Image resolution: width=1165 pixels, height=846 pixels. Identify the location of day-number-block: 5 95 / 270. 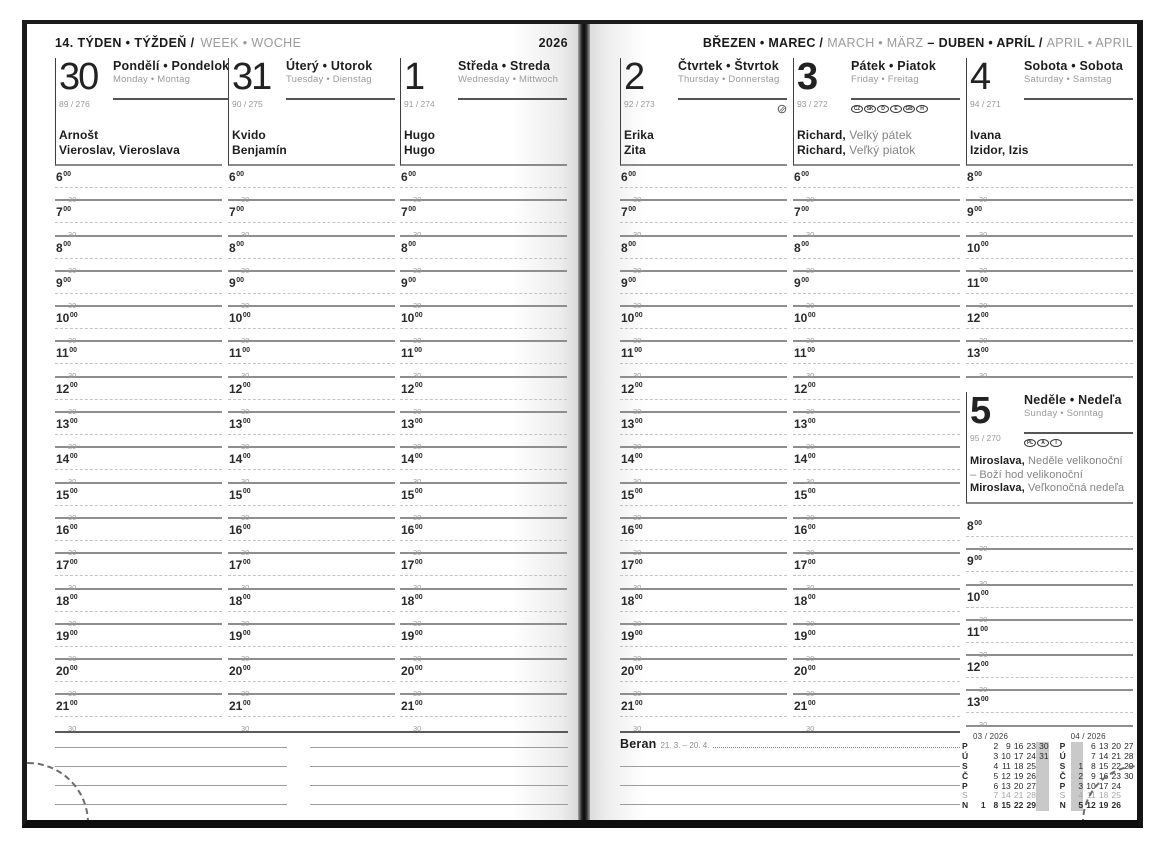
(997, 420).